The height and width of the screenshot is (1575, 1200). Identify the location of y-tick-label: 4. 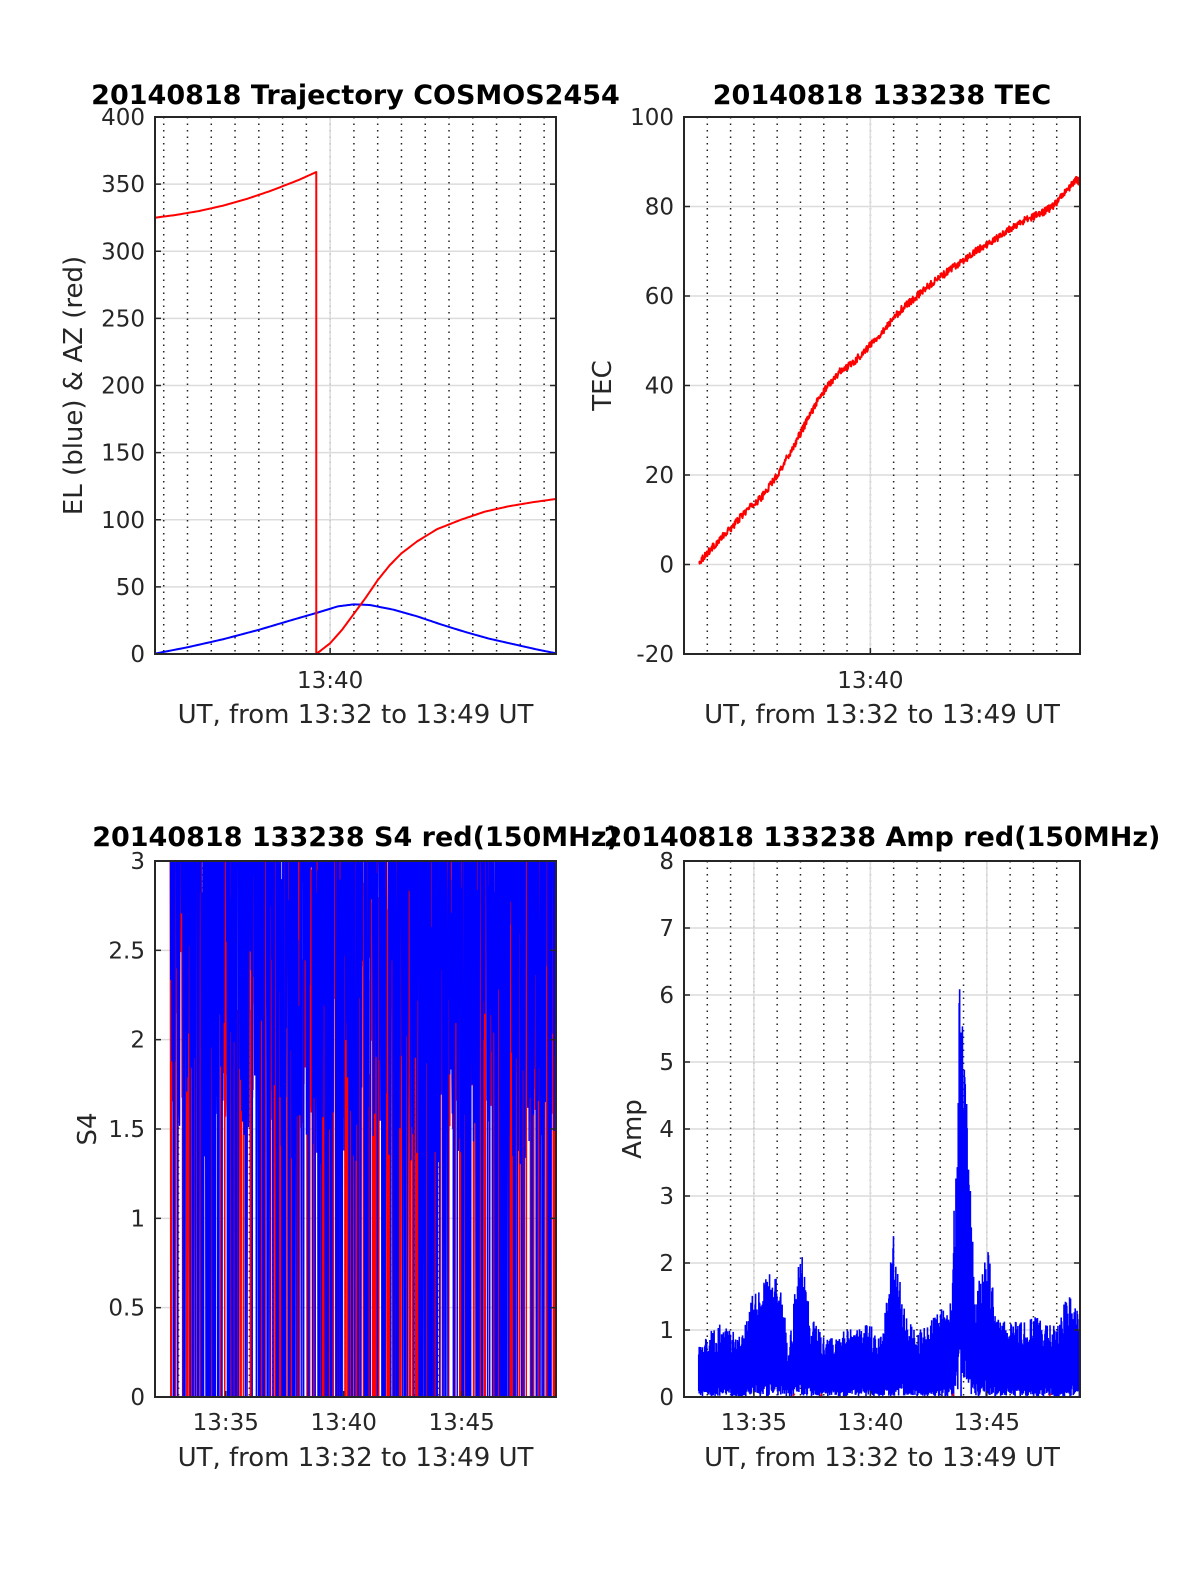
(666, 1130).